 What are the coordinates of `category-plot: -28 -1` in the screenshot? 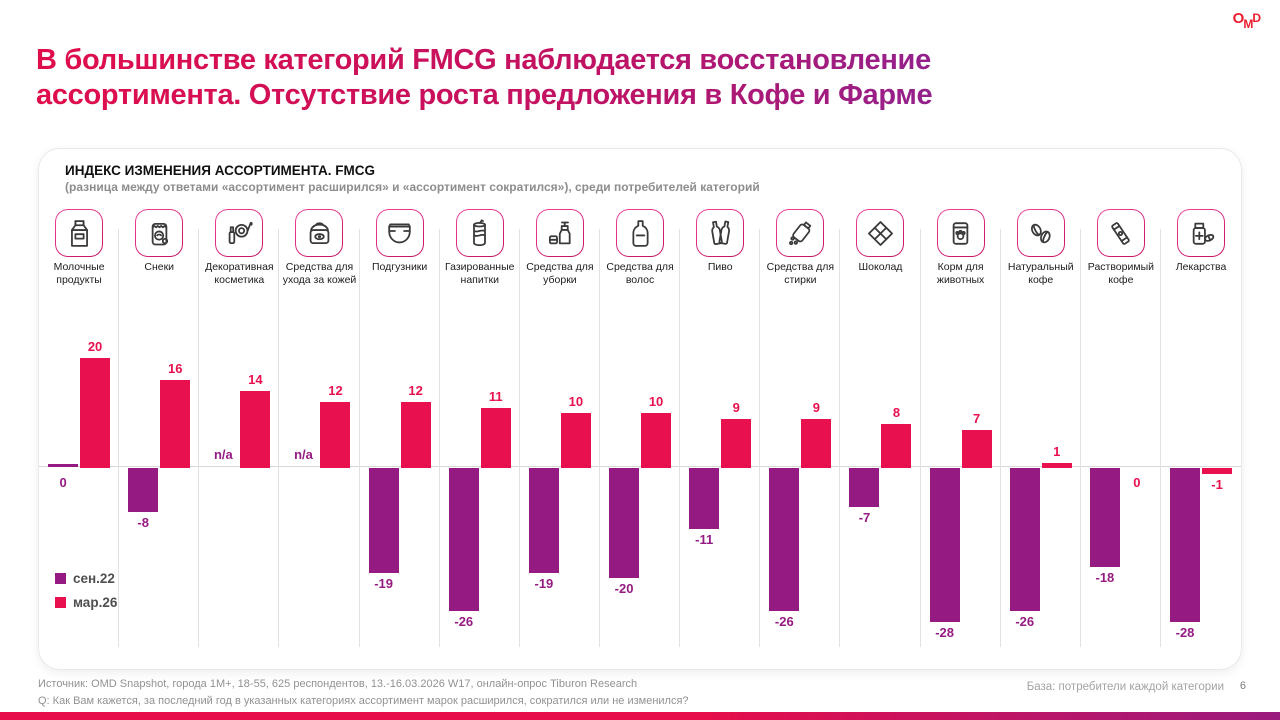 It's located at (1201, 479).